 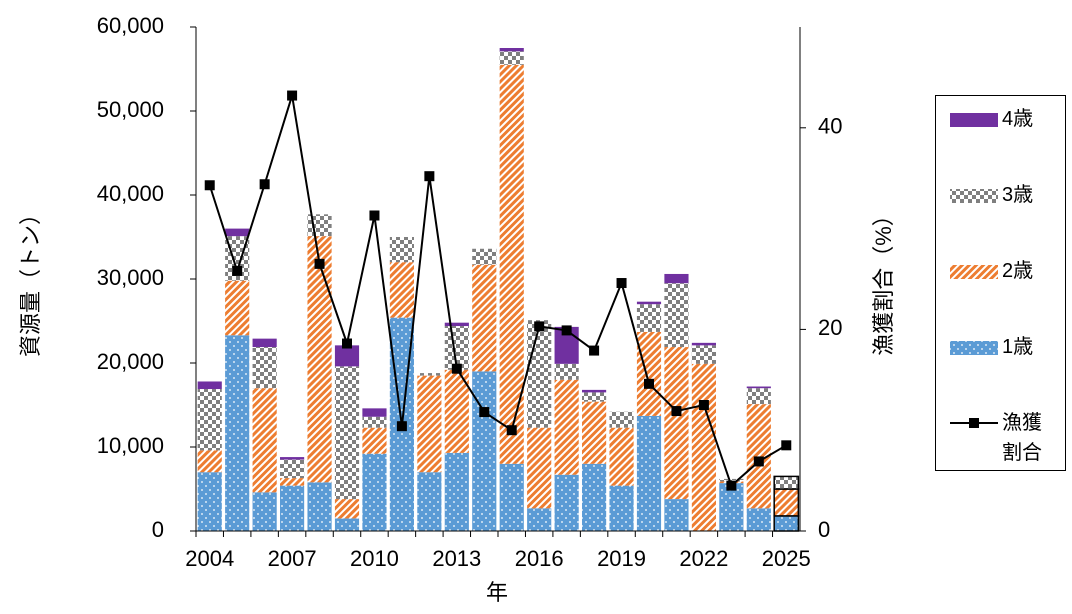 I want to click on legend-label: 2歳, so click(x=1018, y=271).